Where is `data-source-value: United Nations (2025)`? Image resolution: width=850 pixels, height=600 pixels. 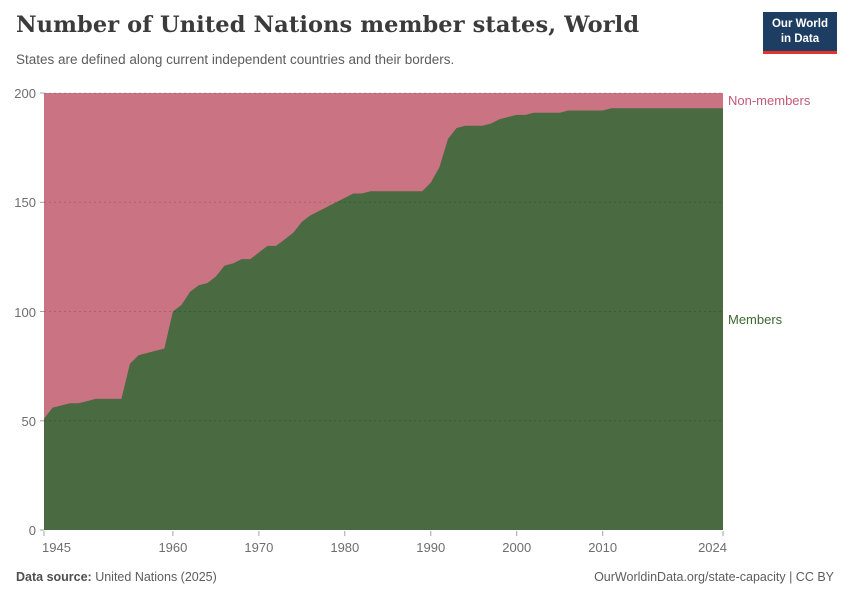 data-source-value: United Nations (2025) is located at coordinates (154, 577).